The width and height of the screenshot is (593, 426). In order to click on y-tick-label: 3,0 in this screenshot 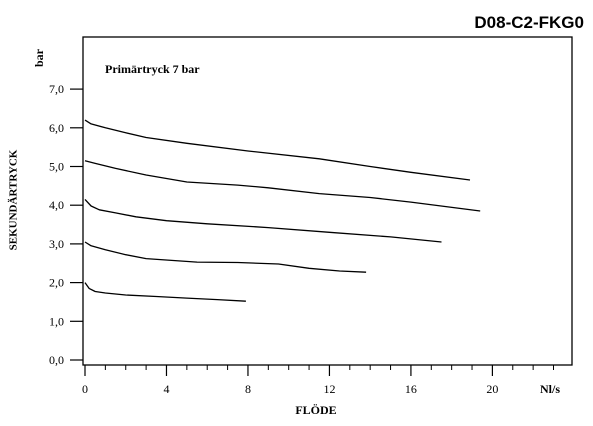, I will do `click(56, 244)`.